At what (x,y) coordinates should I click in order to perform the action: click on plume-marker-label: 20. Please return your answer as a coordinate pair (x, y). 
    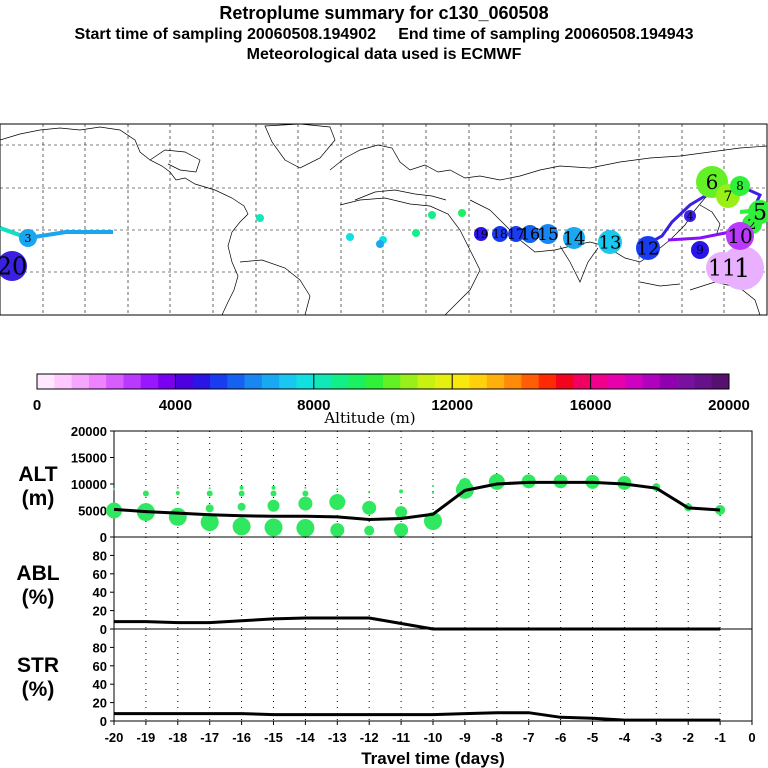
    Looking at the image, I should click on (13, 266).